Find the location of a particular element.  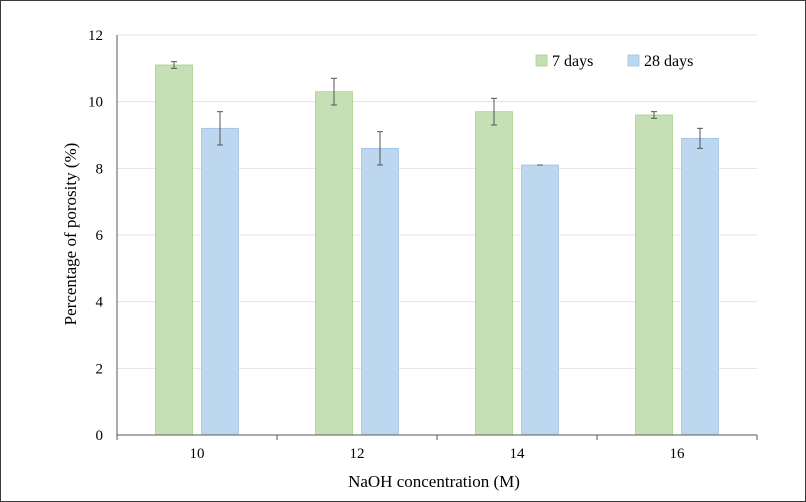

y-tick-label: 12 is located at coordinates (95, 36).